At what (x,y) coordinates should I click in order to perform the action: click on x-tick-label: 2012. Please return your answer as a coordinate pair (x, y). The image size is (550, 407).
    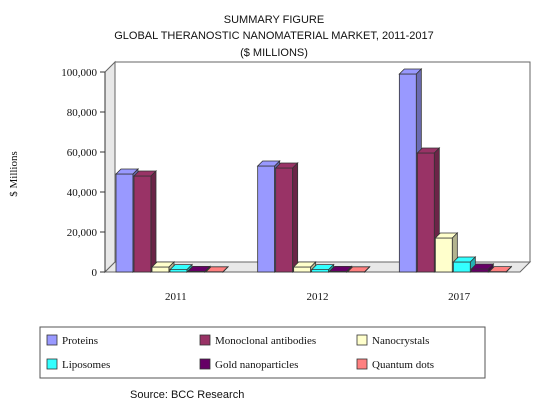
    Looking at the image, I should click on (318, 297).